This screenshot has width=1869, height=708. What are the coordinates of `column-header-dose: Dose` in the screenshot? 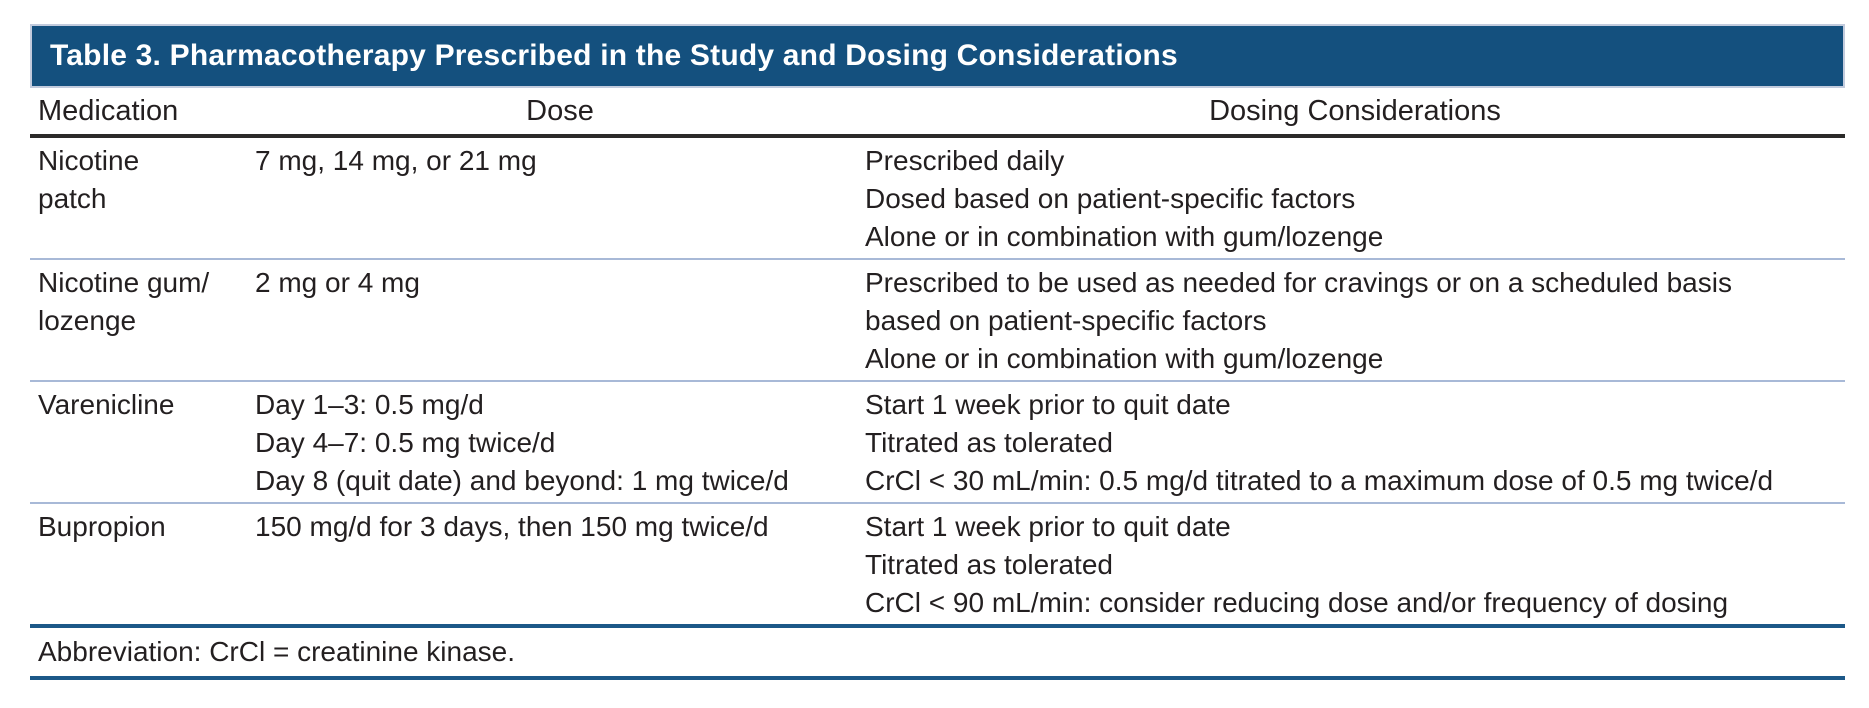 It's located at (560, 110).